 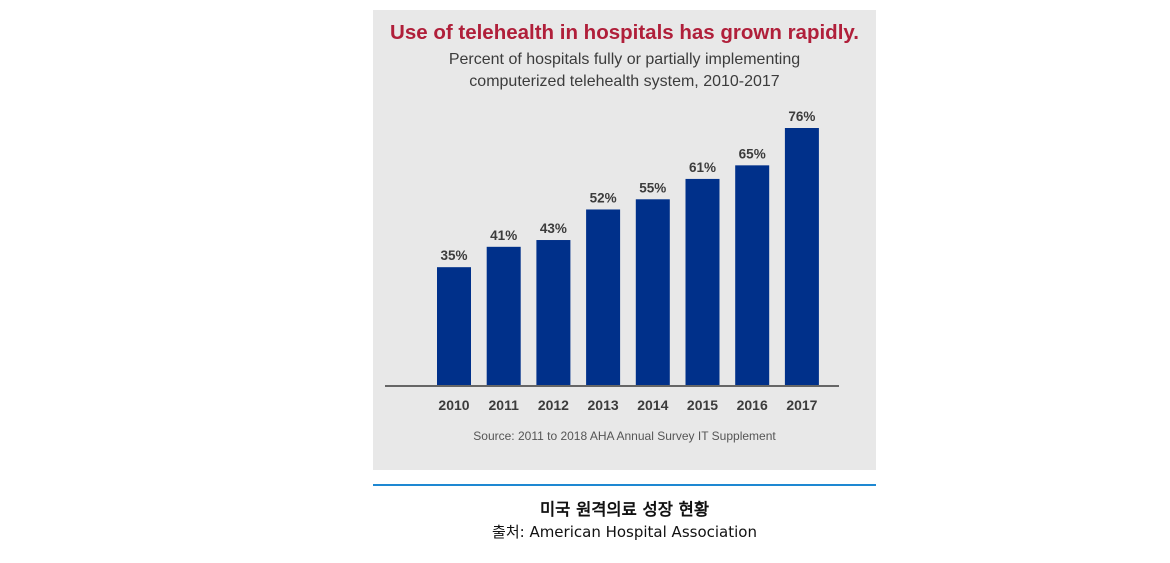 What do you see at coordinates (801, 116) in the screenshot?
I see `data-label-2017: 76%` at bounding box center [801, 116].